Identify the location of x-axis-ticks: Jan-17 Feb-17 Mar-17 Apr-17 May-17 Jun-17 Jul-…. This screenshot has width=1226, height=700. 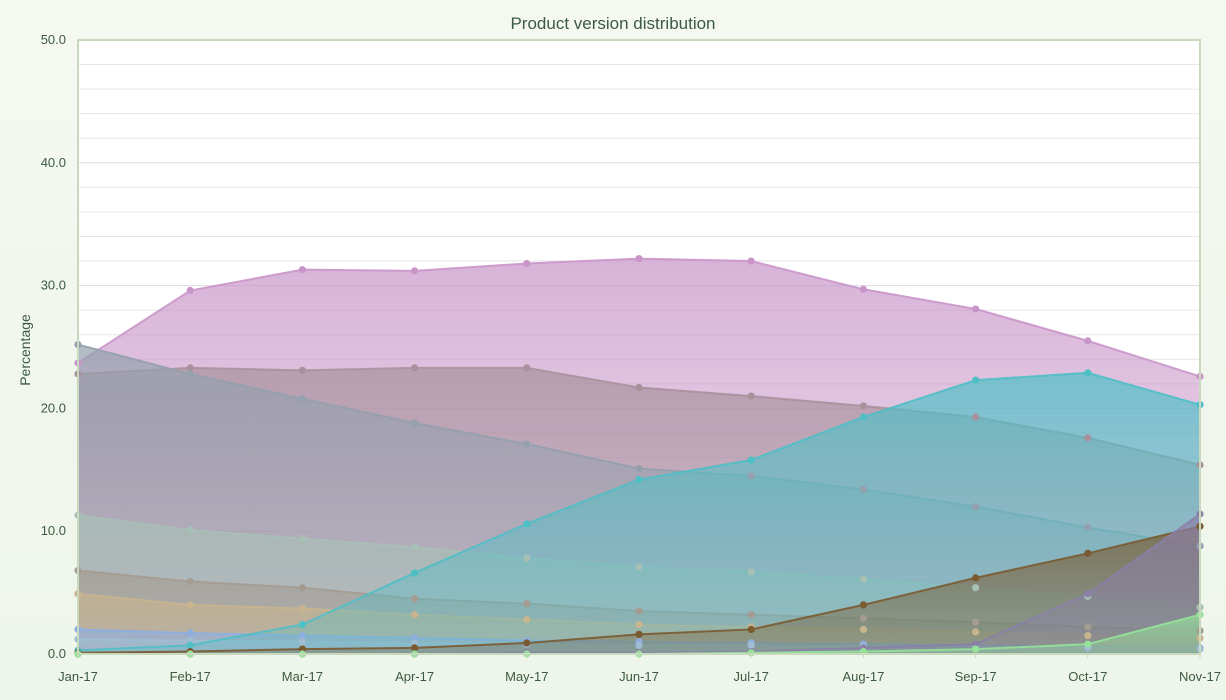
(639, 669).